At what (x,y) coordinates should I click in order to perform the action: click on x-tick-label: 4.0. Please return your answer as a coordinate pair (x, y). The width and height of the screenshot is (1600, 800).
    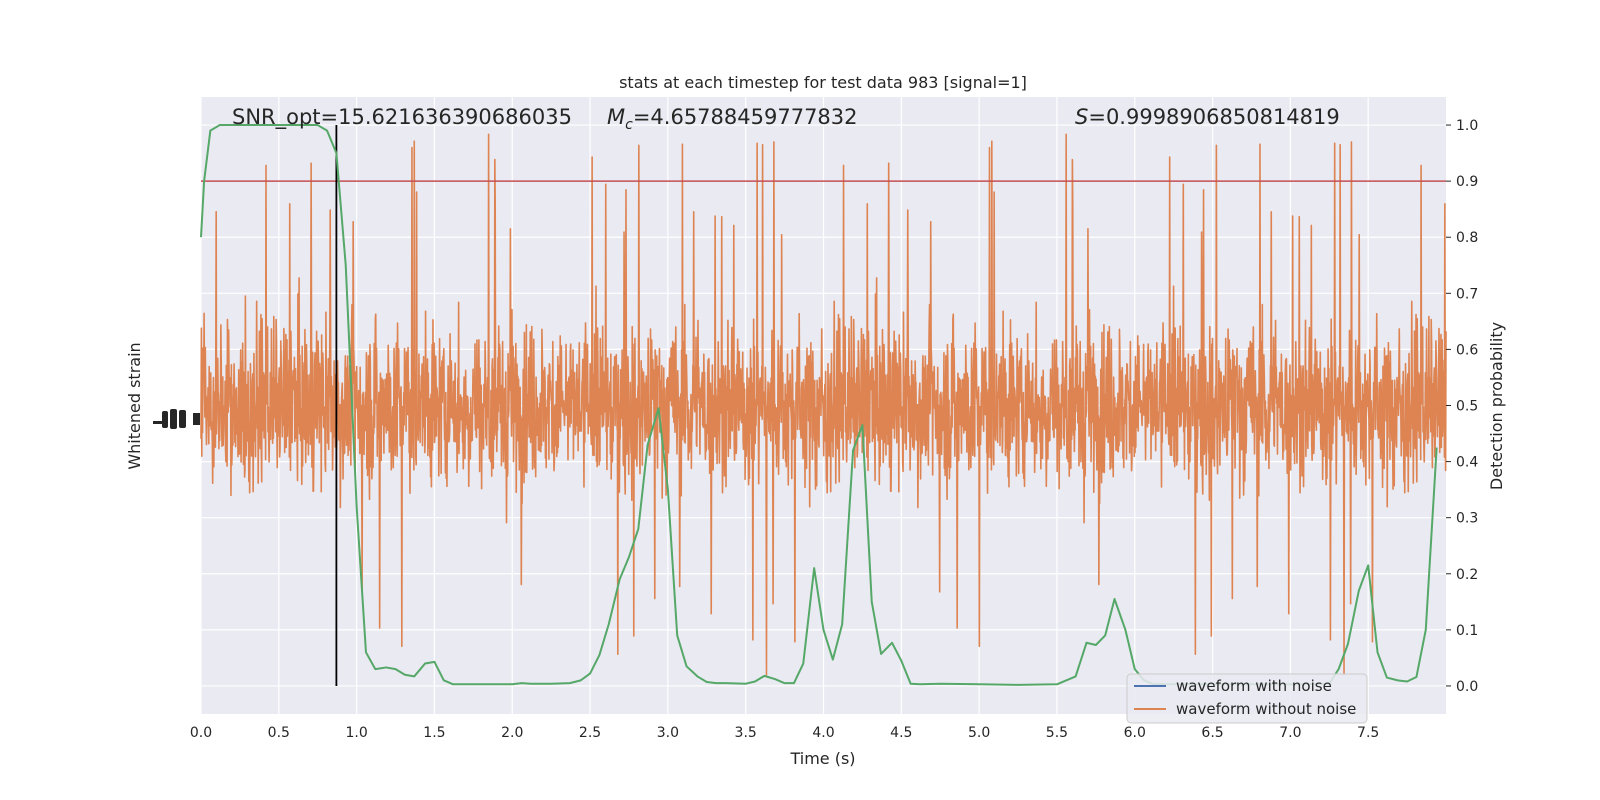
    Looking at the image, I should click on (823, 733).